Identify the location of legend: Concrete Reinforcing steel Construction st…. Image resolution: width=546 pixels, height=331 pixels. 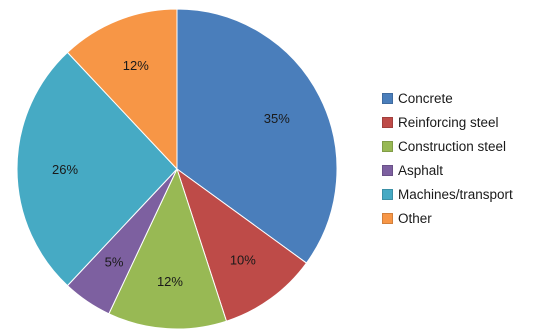
(447, 158).